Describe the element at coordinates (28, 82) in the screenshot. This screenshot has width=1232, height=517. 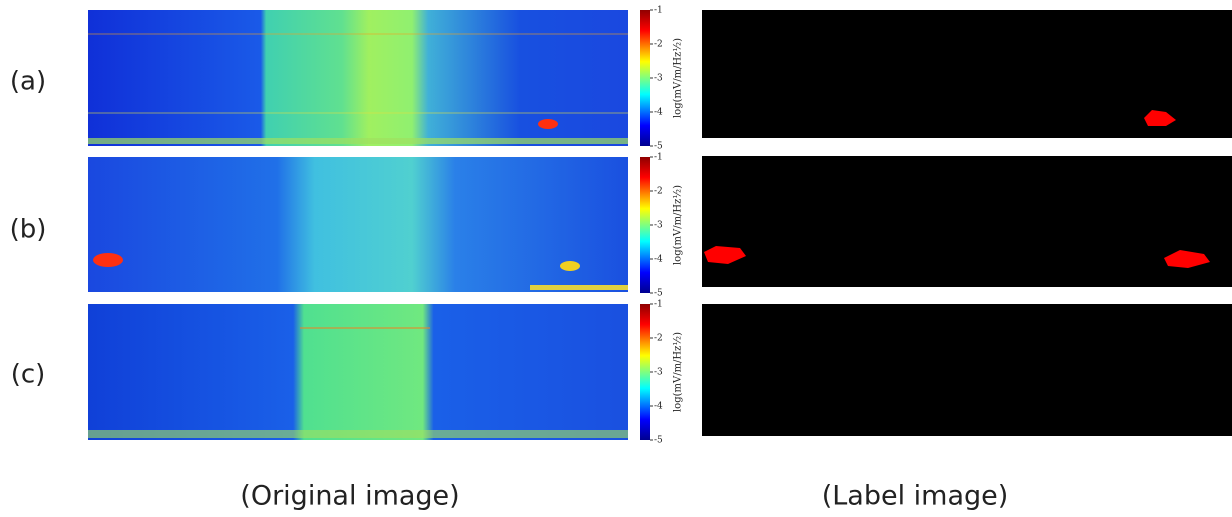
I see `panel-label: (a)` at that location.